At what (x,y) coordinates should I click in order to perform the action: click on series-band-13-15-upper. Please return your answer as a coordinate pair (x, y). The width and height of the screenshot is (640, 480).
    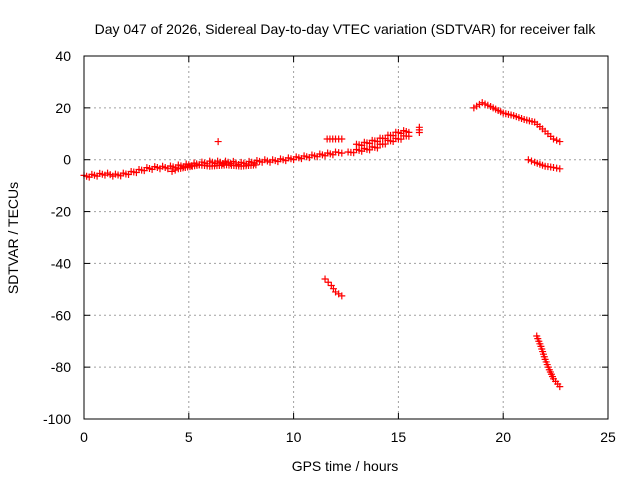
    Looking at the image, I should click on (382, 138).